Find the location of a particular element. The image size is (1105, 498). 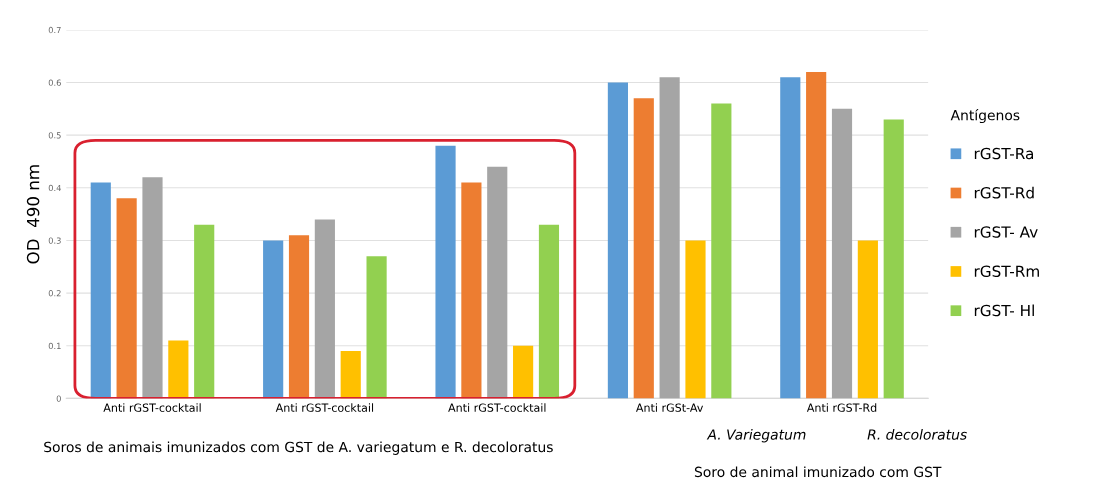

y-tick-label: 0.1 is located at coordinates (54, 346).